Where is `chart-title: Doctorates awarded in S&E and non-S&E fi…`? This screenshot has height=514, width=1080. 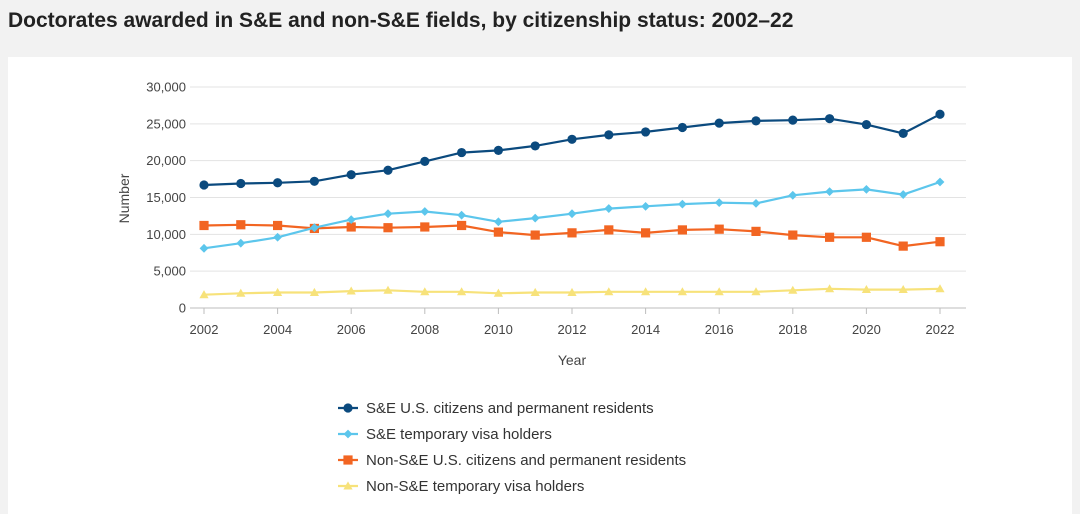 chart-title: Doctorates awarded in S&E and non-S&E fi… is located at coordinates (401, 20).